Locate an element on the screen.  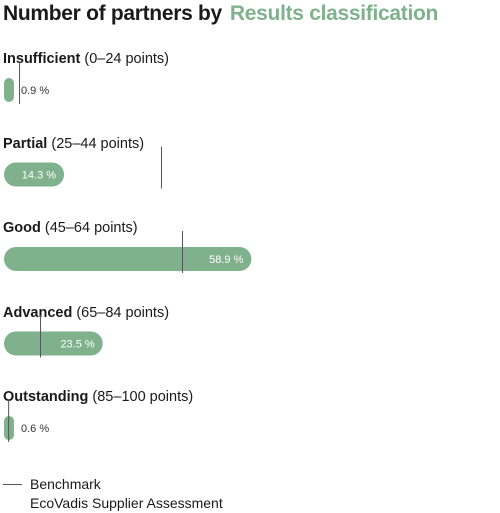
category-label: Advanced (65–84 points) is located at coordinates (86, 313).